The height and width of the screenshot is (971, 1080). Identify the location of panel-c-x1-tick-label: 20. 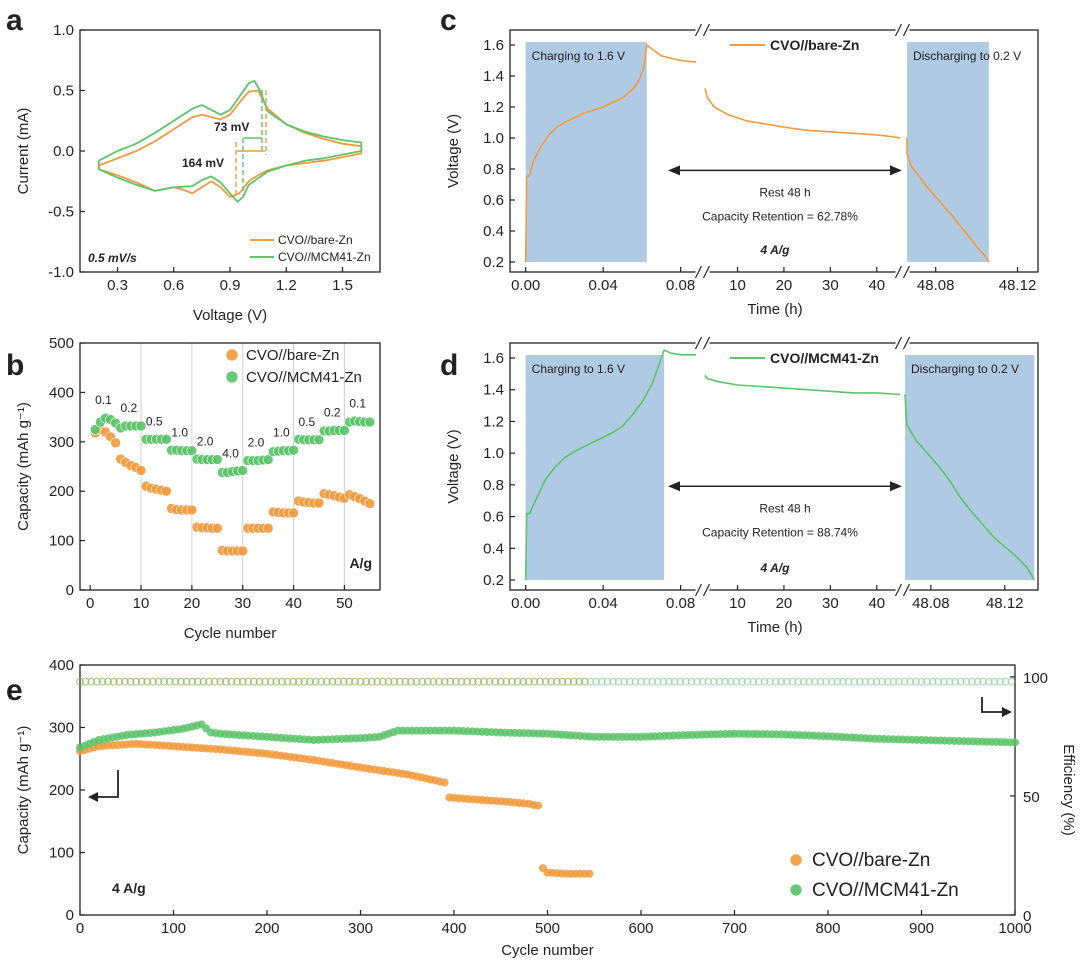
(784, 285).